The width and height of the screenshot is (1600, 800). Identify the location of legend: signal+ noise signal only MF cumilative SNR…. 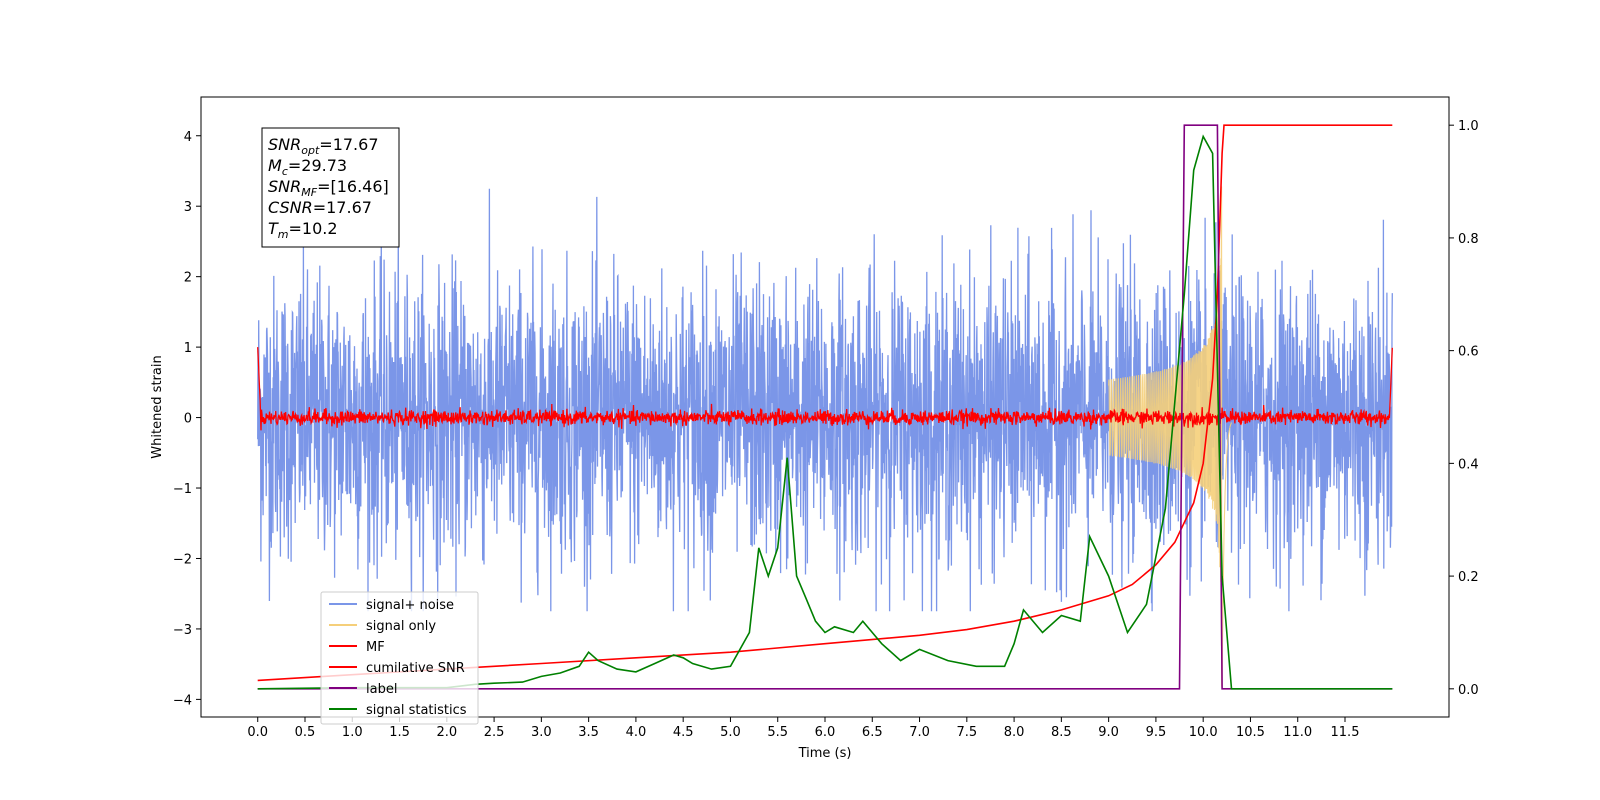
(399, 658).